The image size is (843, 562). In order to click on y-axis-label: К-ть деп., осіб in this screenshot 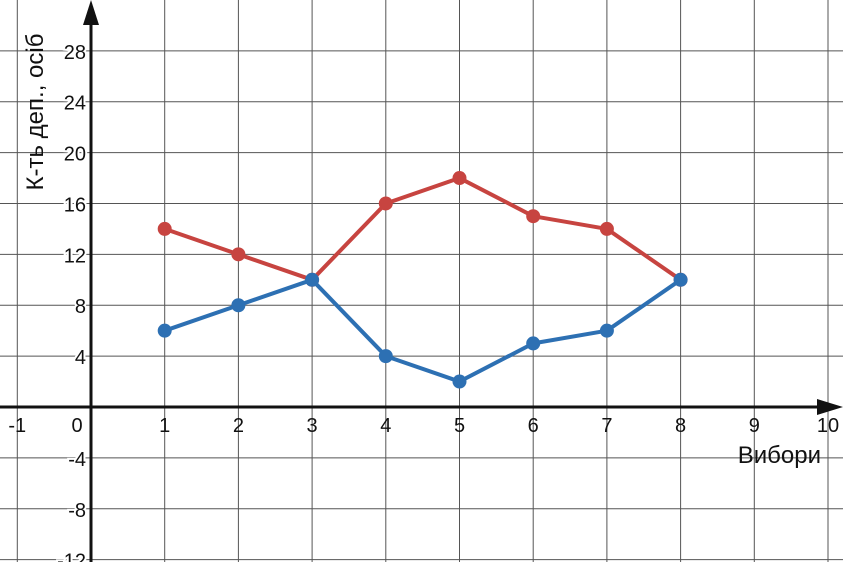, I will do `click(35, 112)`.